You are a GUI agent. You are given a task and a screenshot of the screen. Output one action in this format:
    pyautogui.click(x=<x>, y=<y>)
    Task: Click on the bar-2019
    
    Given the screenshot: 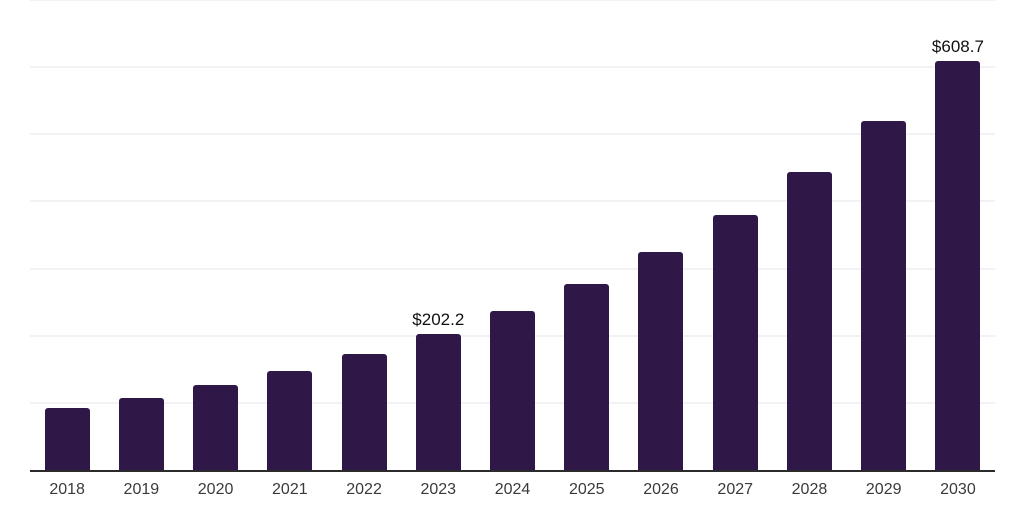 What is the action you would take?
    pyautogui.click(x=141, y=433)
    